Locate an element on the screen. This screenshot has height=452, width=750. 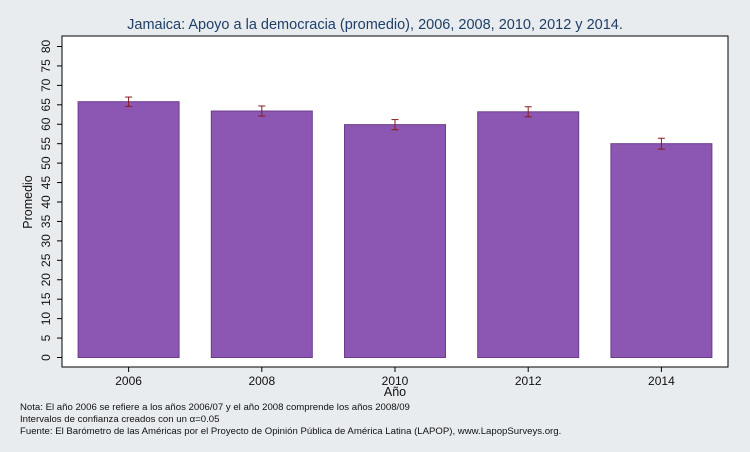
x-tick-label-2012: 2012 is located at coordinates (528, 381).